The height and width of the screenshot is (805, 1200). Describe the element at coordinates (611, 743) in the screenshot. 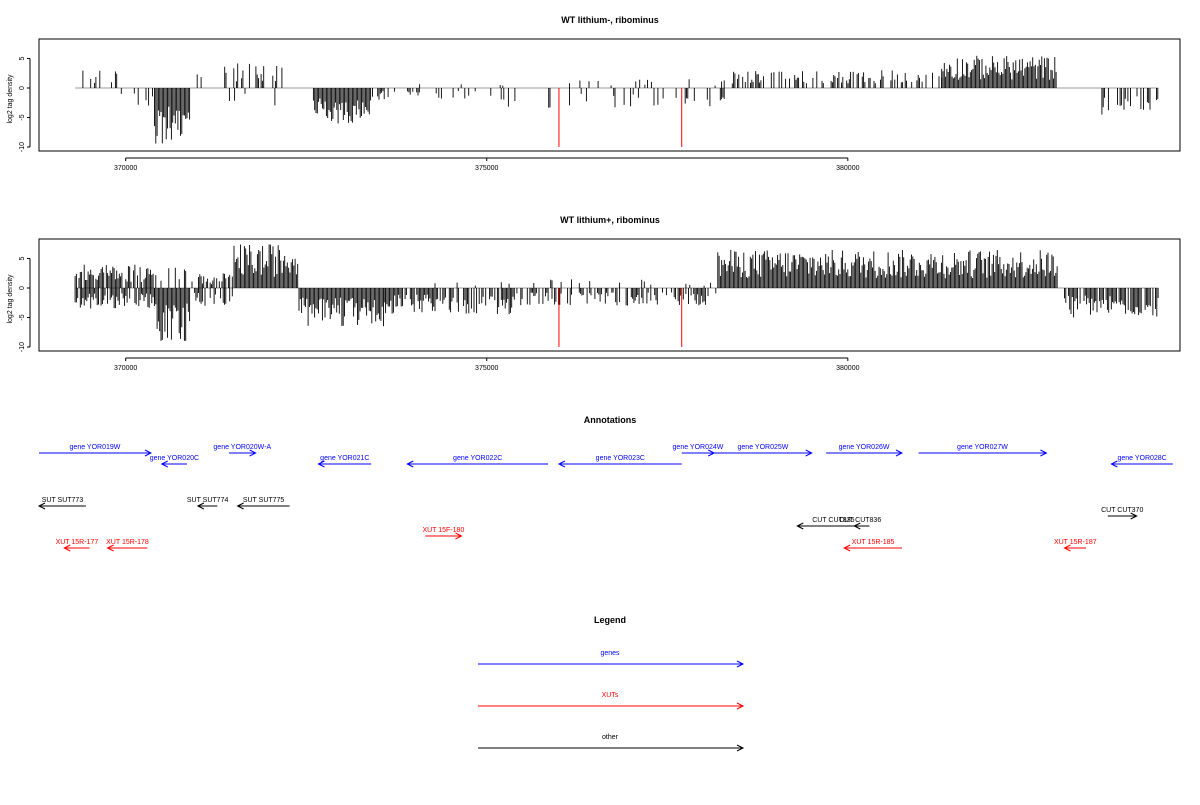

I see `legend-entry-other: other` at that location.